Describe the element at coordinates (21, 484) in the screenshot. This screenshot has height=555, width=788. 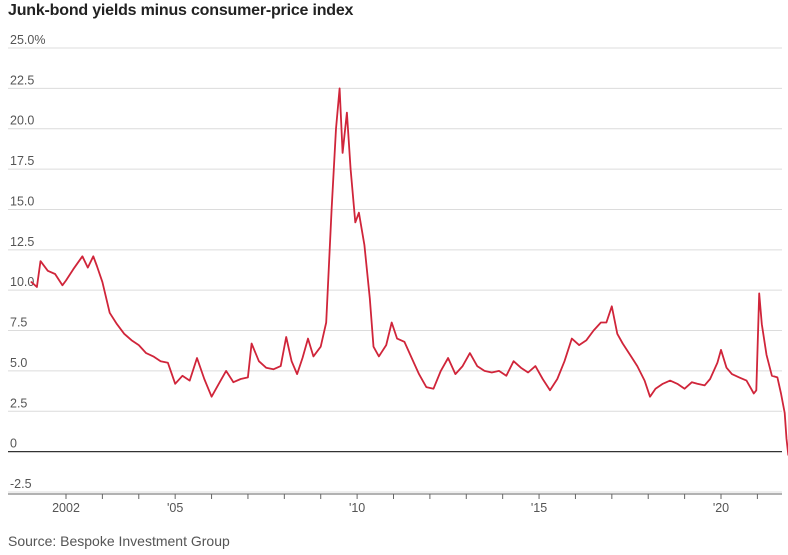
I see `y-tick-label: -2.5` at that location.